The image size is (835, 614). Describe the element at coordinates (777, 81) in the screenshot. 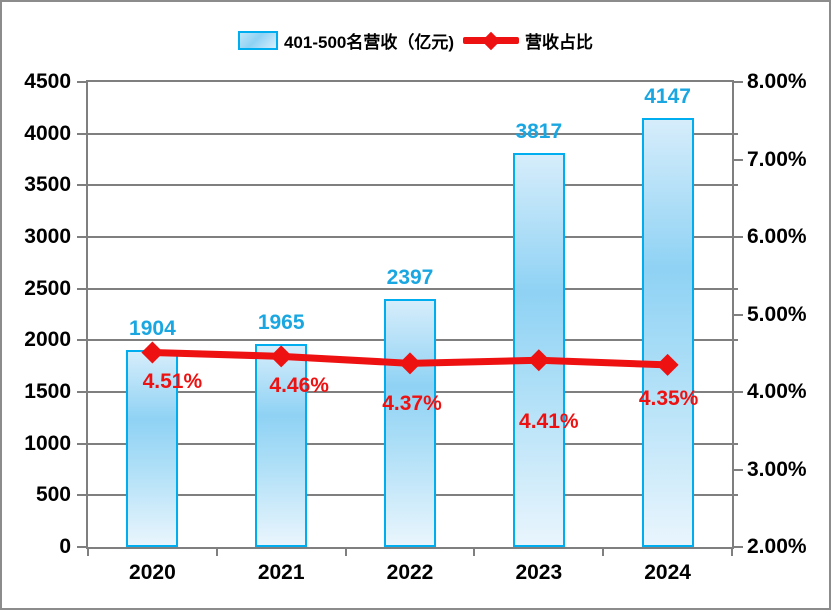

I see `right-axis-label: 8.00%` at that location.